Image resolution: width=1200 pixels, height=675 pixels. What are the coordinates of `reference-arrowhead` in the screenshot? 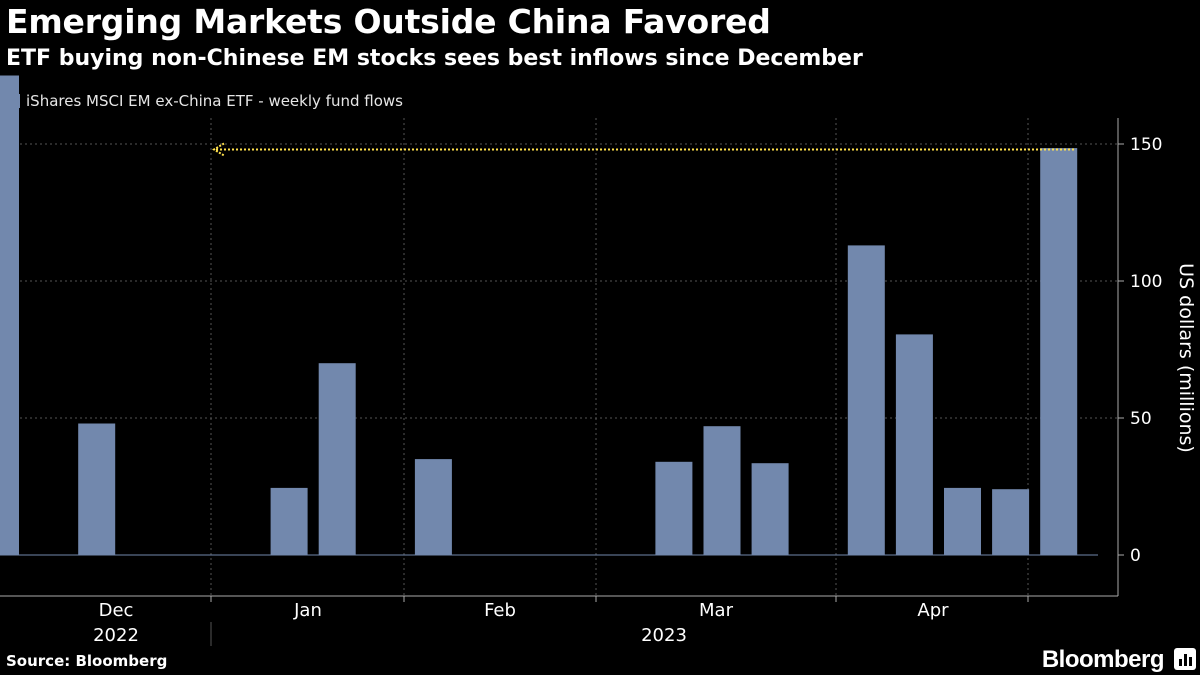 It's located at (218, 149).